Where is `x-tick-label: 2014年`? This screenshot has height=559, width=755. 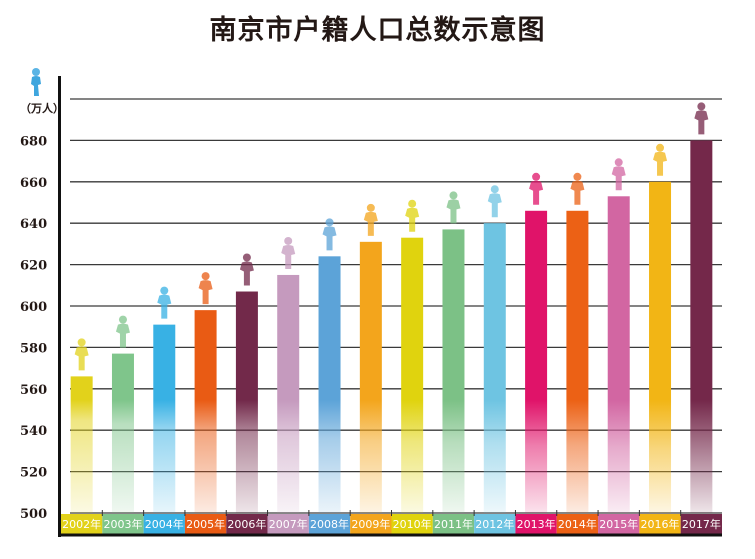
x-tick-label: 2014年 is located at coordinates (577, 524).